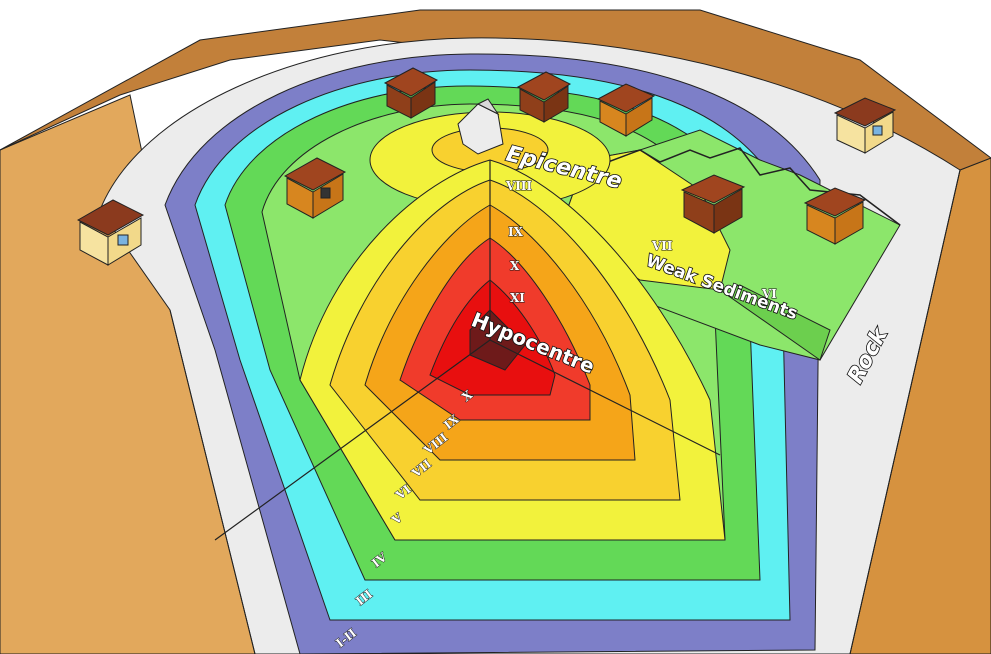 Image resolution: width=991 pixels, height=654 pixels. What do you see at coordinates (605, 397) in the screenshot?
I see `cut-edge-right` at bounding box center [605, 397].